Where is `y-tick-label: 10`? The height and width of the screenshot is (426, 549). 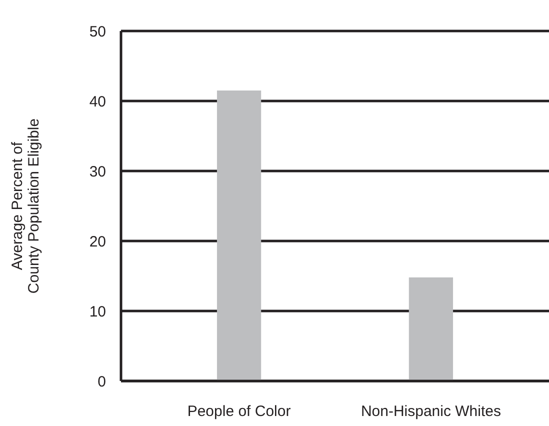 y-tick-label: 10 is located at coordinates (97, 311).